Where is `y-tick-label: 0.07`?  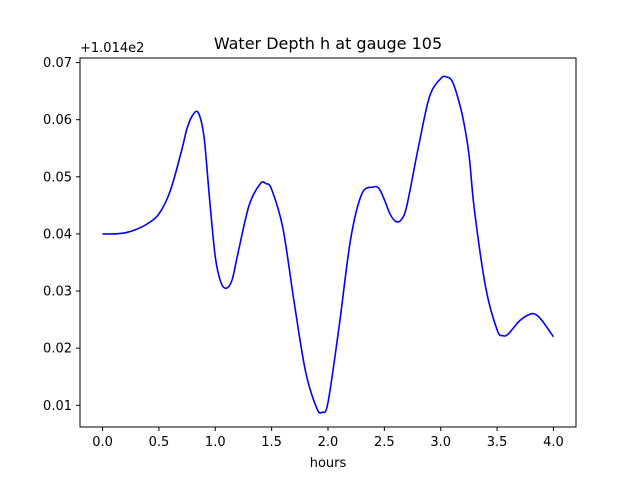 y-tick-label: 0.07 is located at coordinates (57, 63).